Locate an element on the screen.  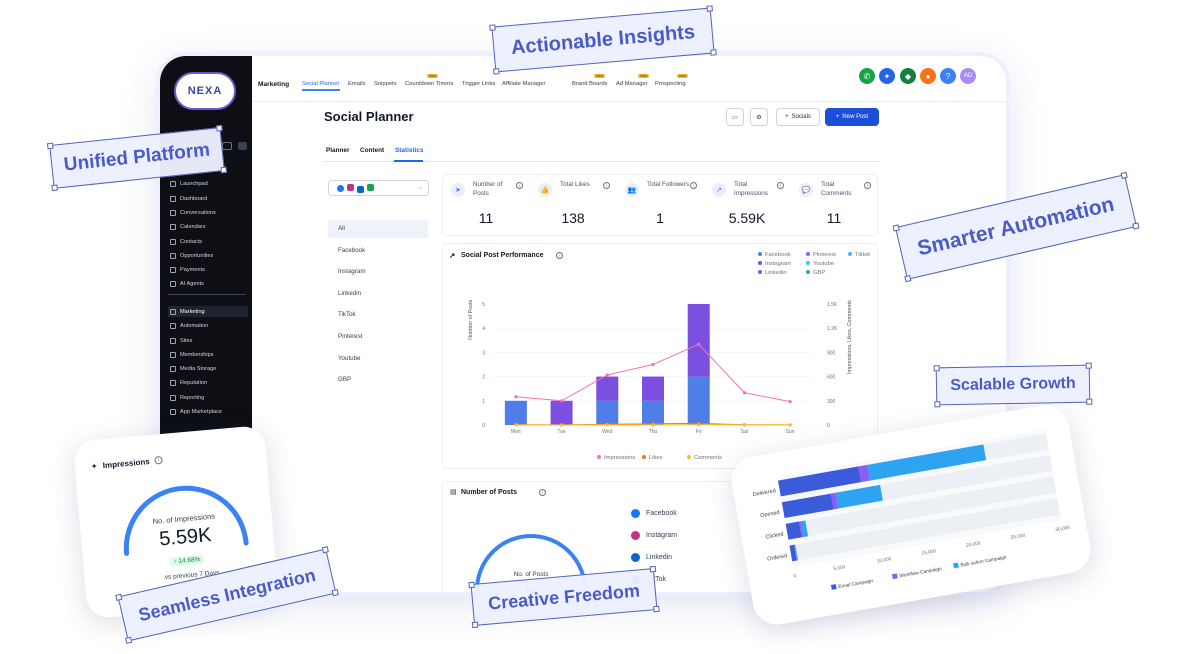
platform-filter-gbp: GBP is located at coordinates (345, 380).